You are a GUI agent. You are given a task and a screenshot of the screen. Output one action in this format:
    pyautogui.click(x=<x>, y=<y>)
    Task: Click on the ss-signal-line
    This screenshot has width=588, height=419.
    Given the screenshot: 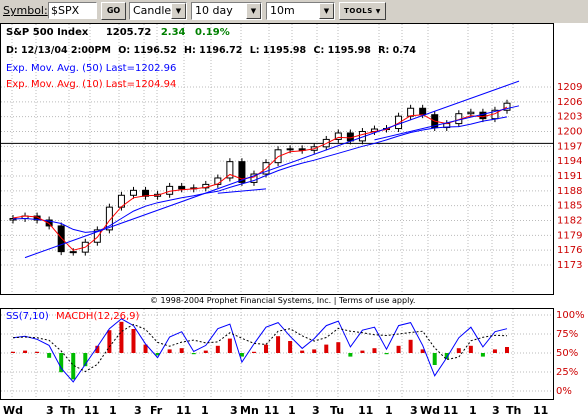 What is the action you would take?
    pyautogui.click(x=260, y=348)
    